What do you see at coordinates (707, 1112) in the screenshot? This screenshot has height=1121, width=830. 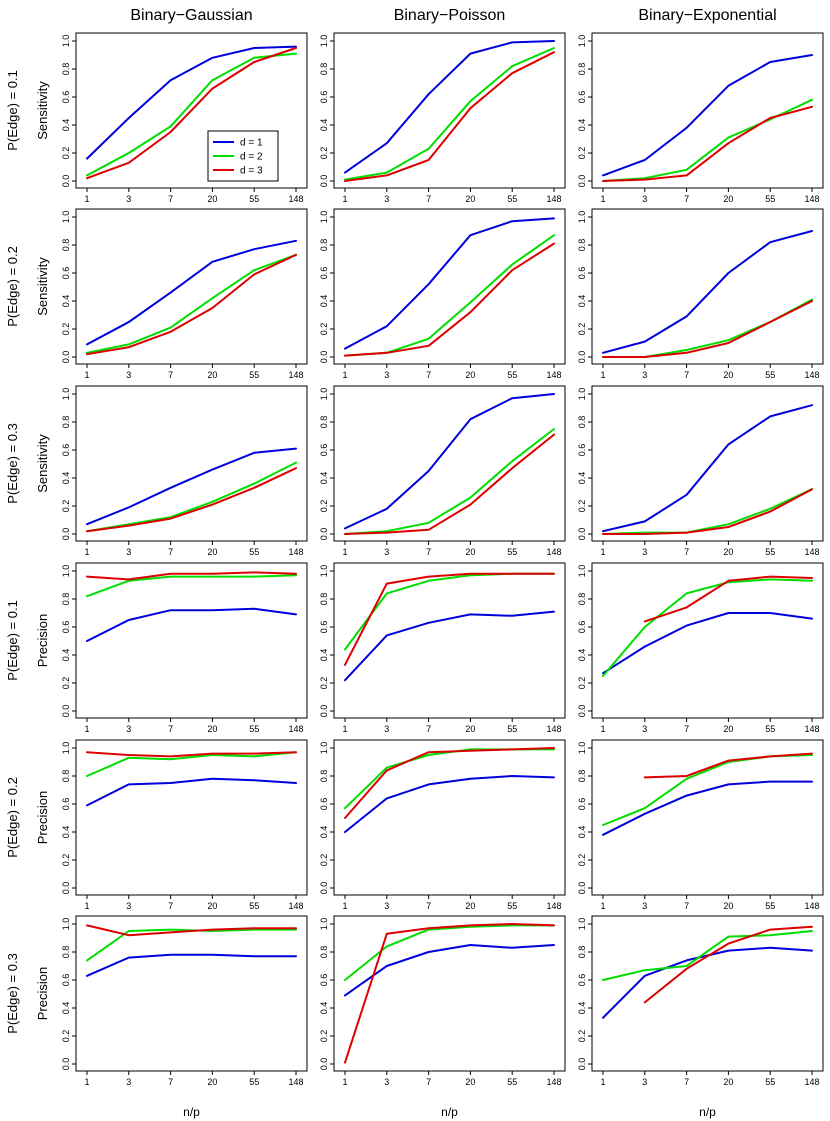 I see `x-axis-label: n/p` at bounding box center [707, 1112].